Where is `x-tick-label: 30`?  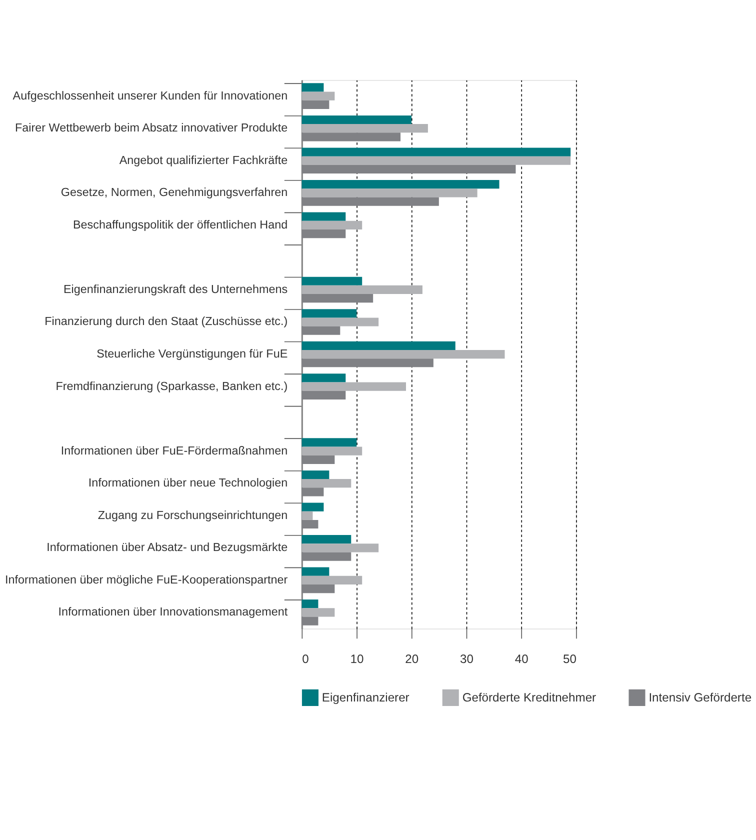 x-tick-label: 30 is located at coordinates (467, 659).